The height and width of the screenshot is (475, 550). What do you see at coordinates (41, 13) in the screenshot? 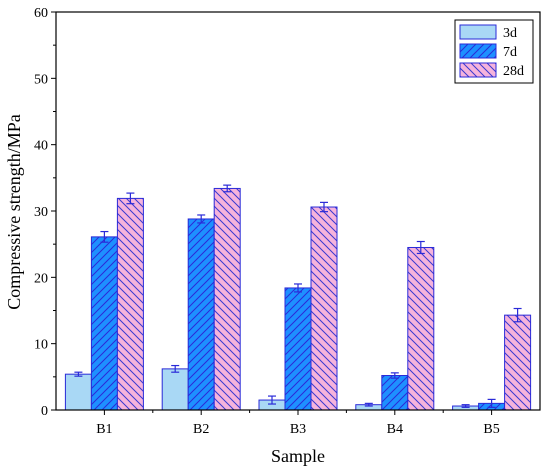
I see `y-tick-label: 60` at bounding box center [41, 13].